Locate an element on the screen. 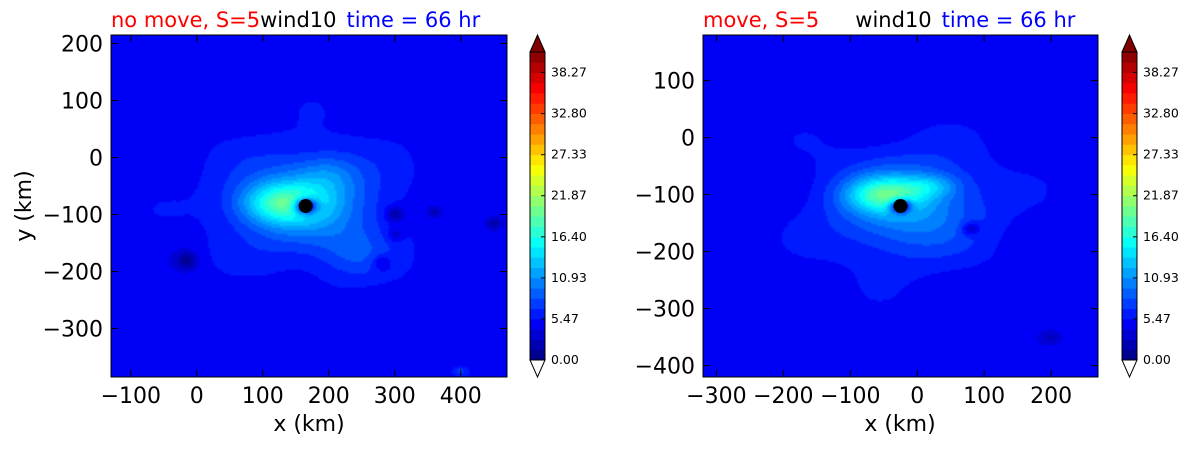 The height and width of the screenshot is (451, 1190). y-tick-label: 200 is located at coordinates (82, 45).